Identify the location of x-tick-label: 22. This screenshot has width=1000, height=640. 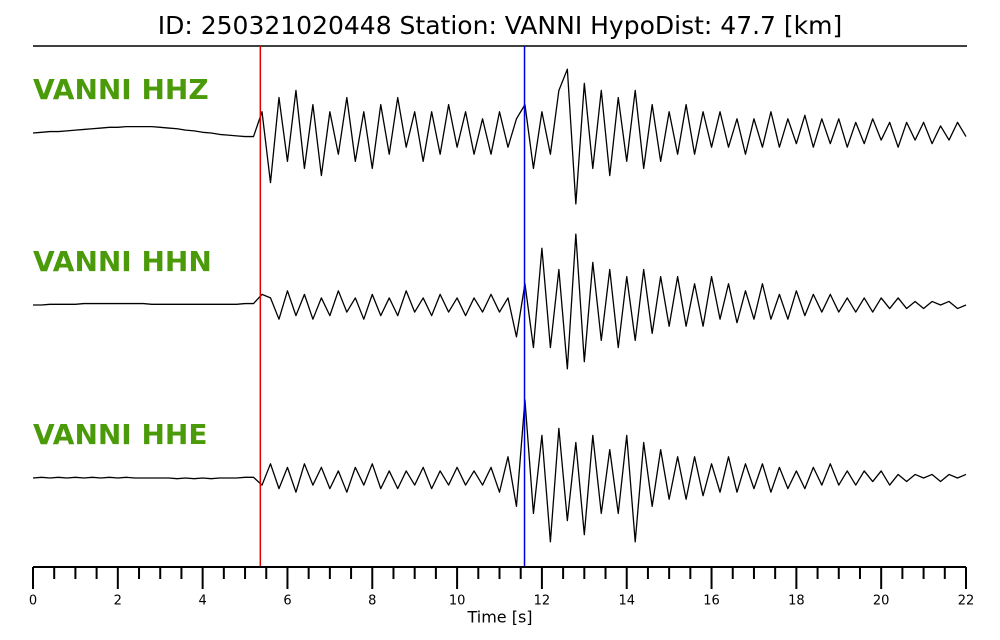
(966, 601).